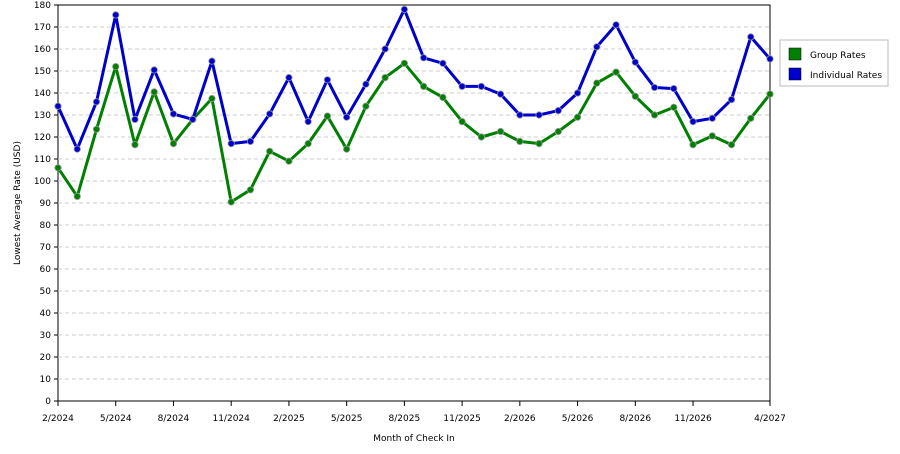  I want to click on y-tick-label: 130, so click(42, 116).